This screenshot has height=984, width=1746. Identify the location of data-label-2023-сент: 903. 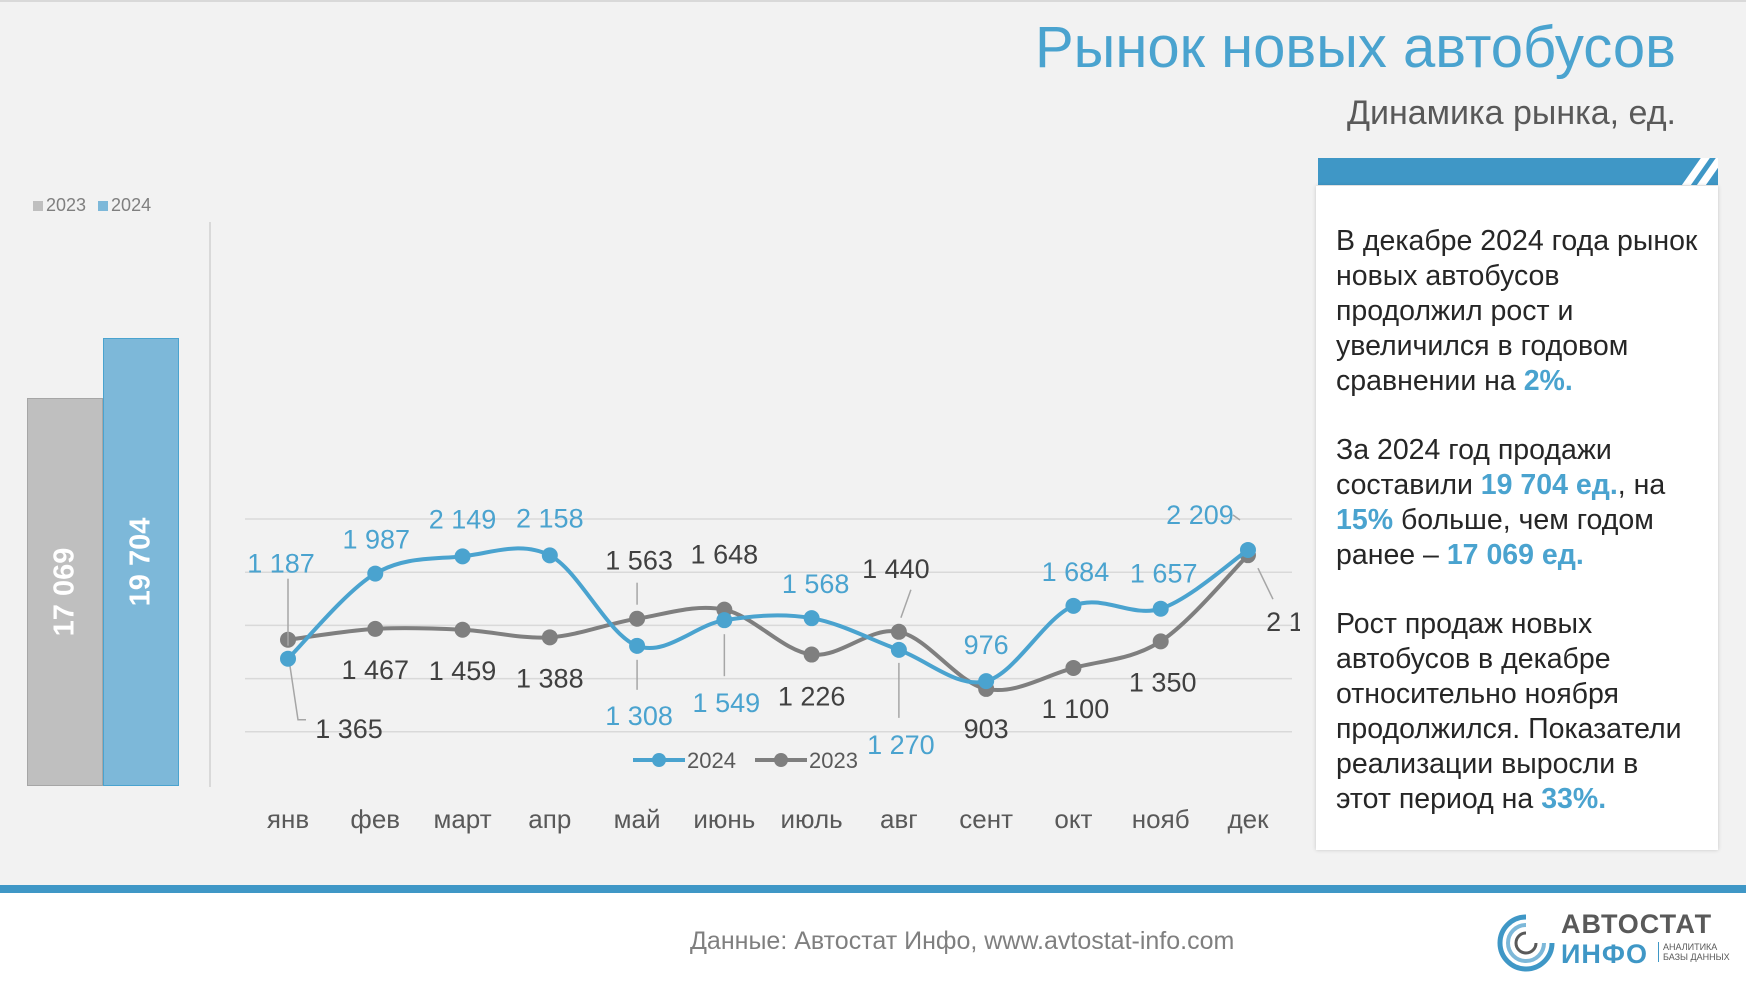
(986, 729).